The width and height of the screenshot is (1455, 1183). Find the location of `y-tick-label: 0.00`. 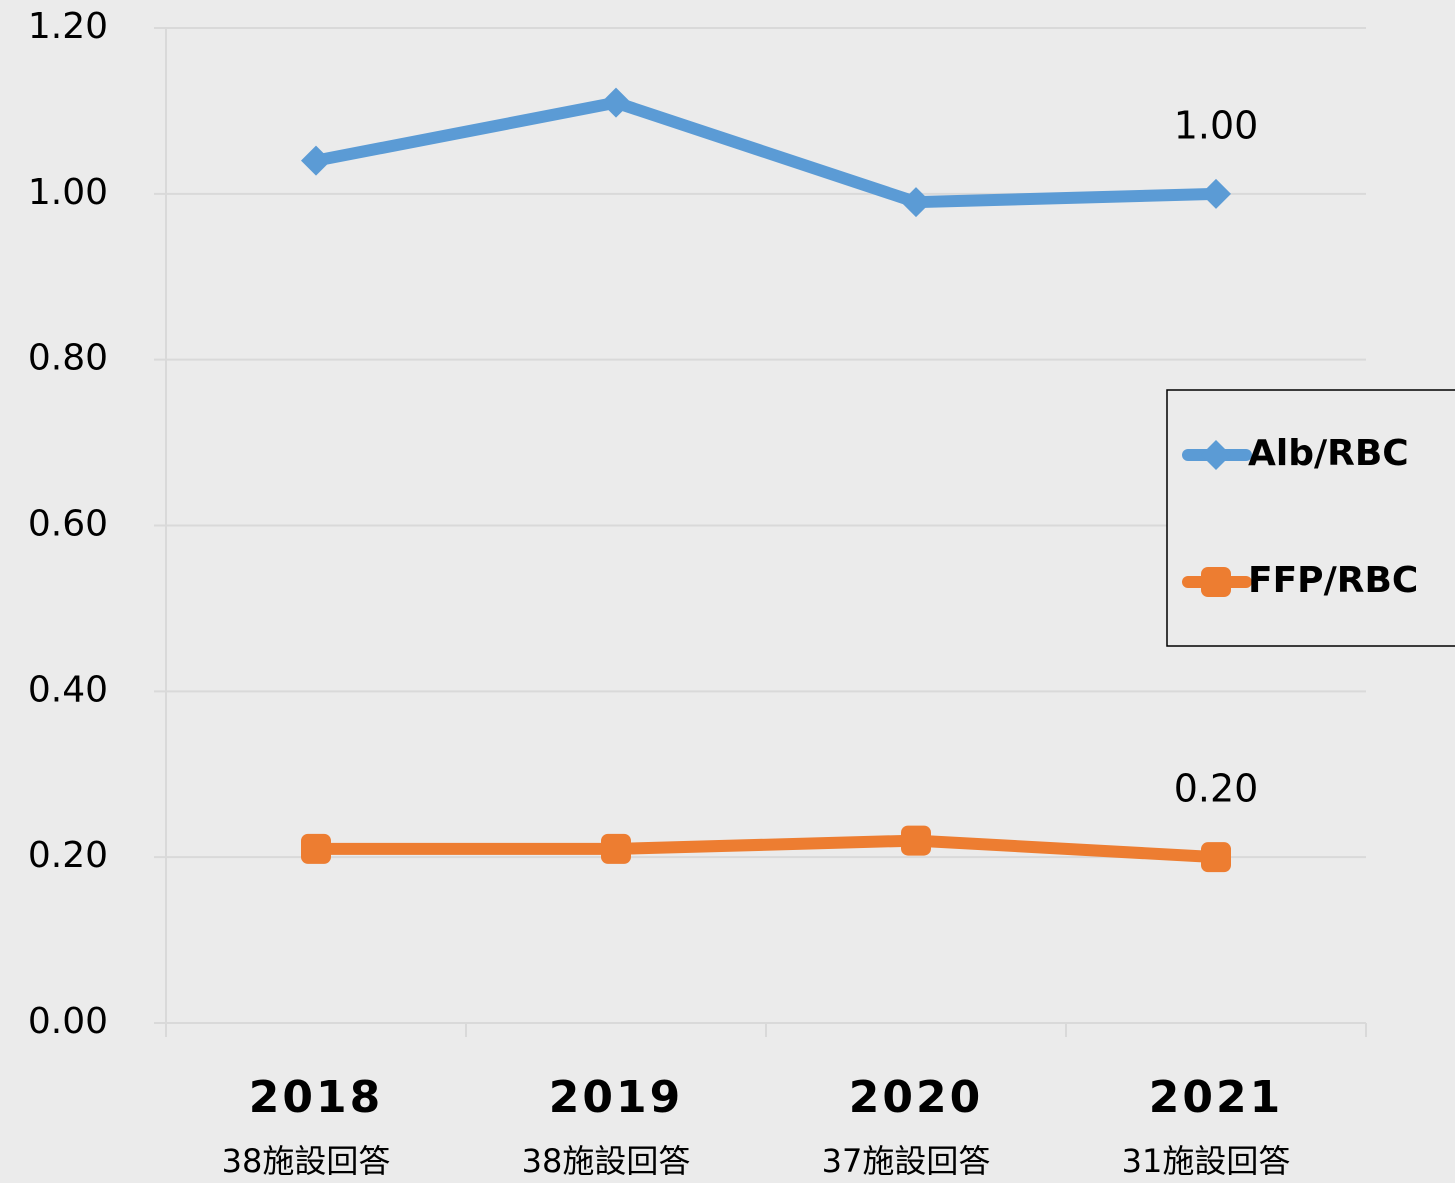

y-tick-label: 0.00 is located at coordinates (68, 1021).